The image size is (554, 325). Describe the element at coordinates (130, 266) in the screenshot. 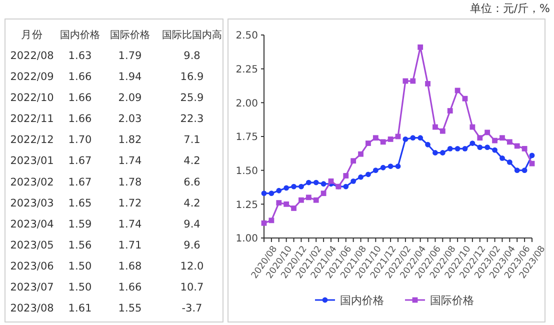

I see `data-label: 1.68` at that location.